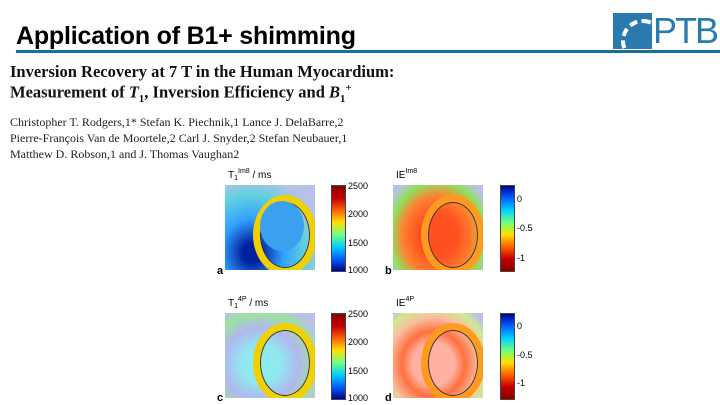 The width and height of the screenshot is (720, 405). Describe the element at coordinates (343, 98) in the screenshot. I see `b1-sub: 1` at that location.